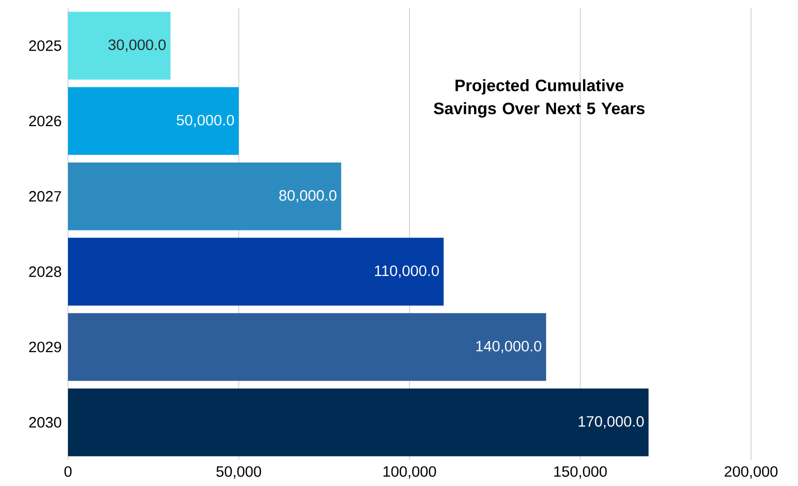 The height and width of the screenshot is (486, 798). I want to click on y-tick-label: 2030, so click(45, 422).